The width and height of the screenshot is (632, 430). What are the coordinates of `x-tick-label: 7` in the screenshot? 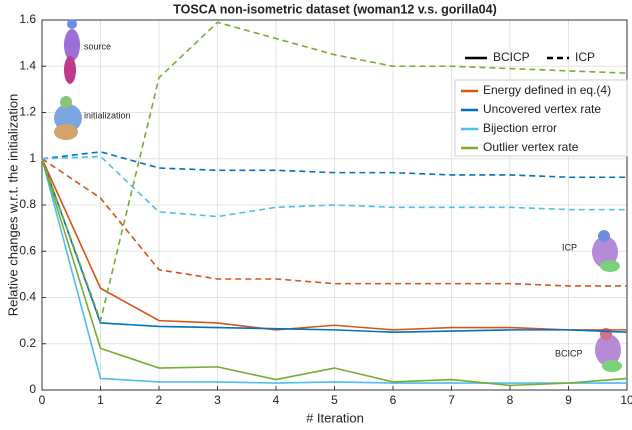 It's located at (451, 400).